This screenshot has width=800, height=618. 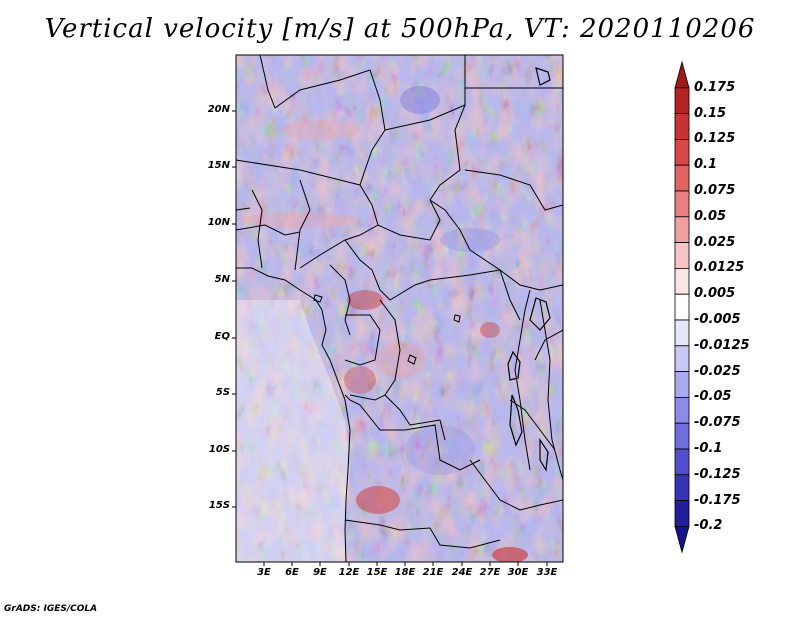 I want to click on footer-credit: GrADS: IGES/COLA, so click(x=51, y=609).